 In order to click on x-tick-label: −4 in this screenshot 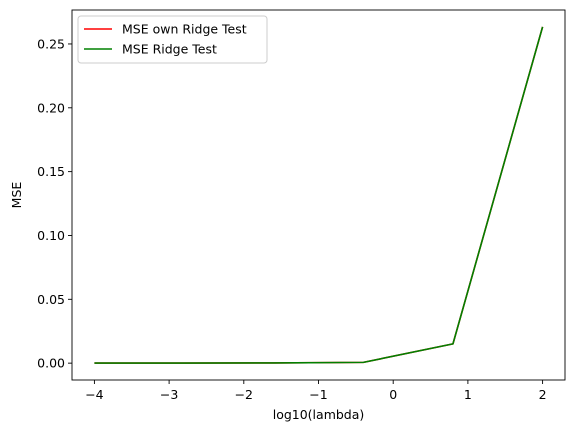, I will do `click(94, 394)`.